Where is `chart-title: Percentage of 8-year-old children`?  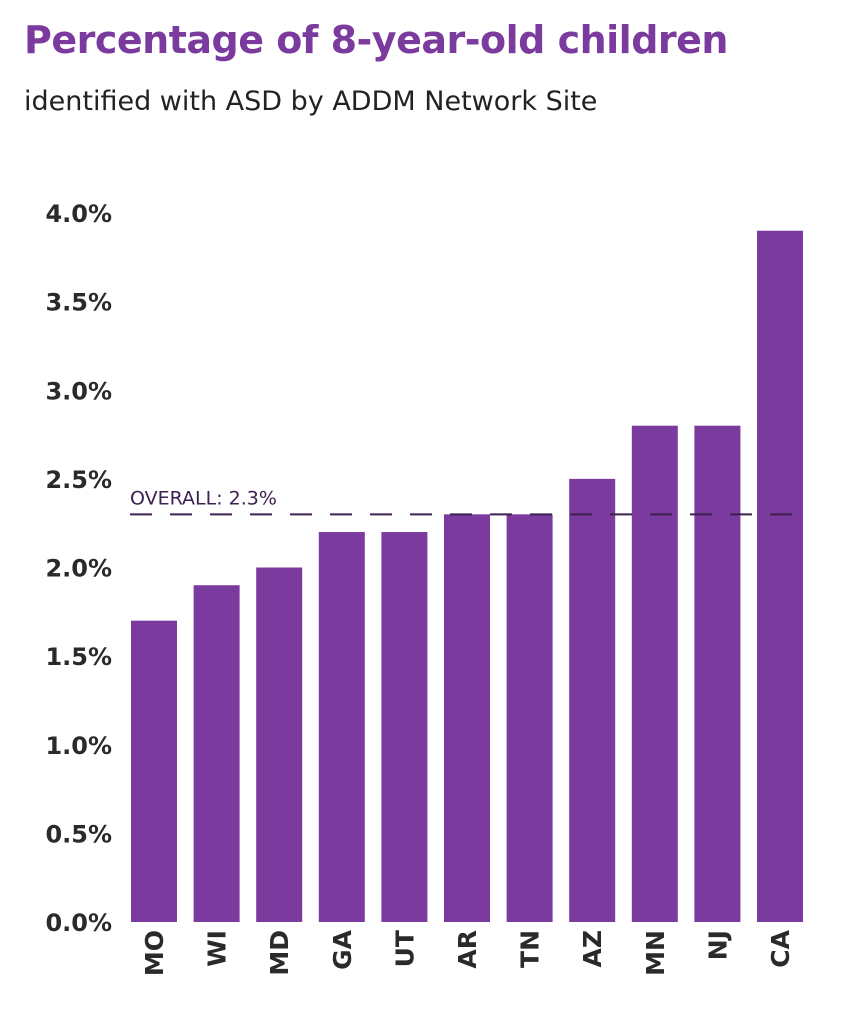 chart-title: Percentage of 8-year-old children is located at coordinates (376, 40).